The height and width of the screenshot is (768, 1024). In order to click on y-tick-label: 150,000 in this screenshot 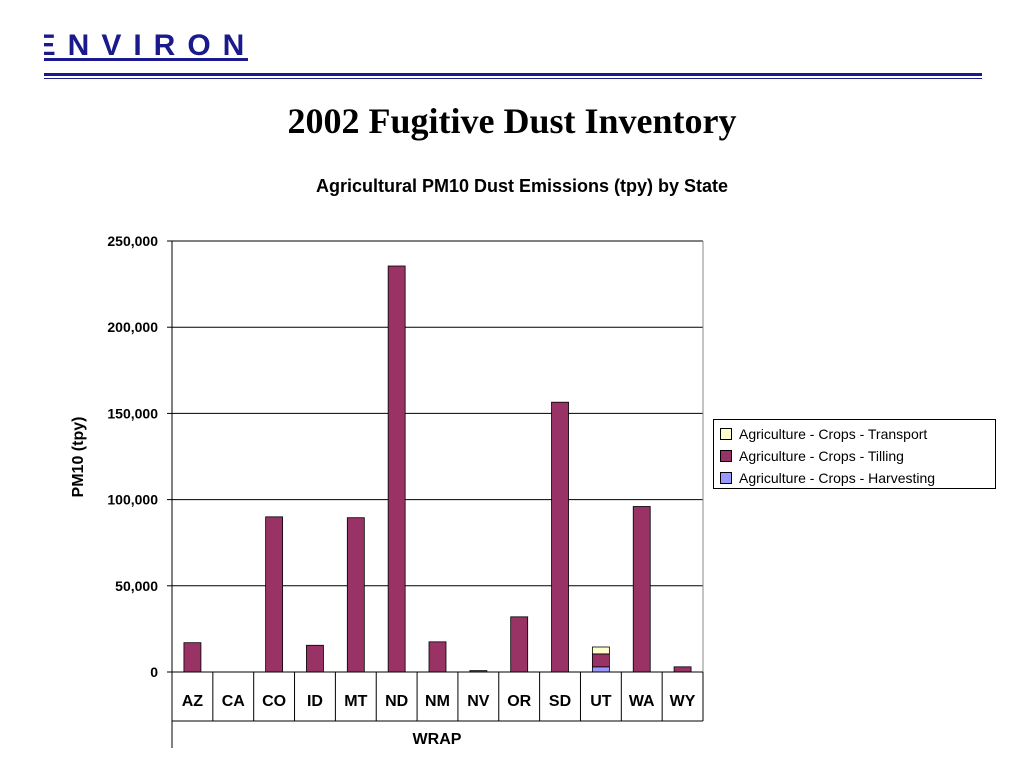, I will do `click(132, 413)`.